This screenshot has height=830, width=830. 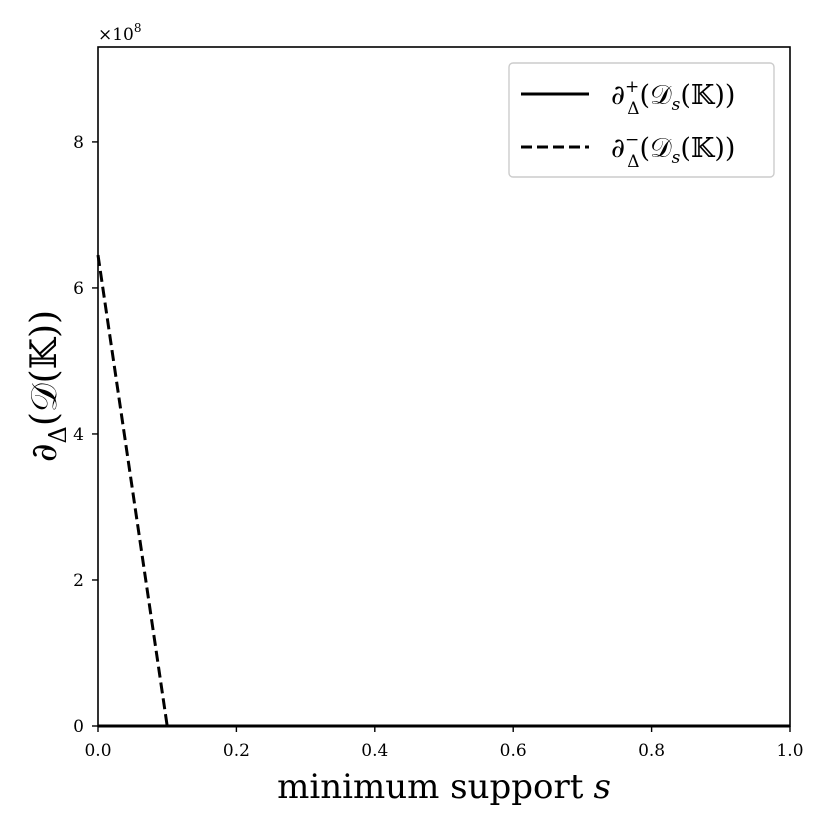 I want to click on legend-entry-upper: ∂+ Δ(𝒟s(𝕂)), so click(x=673, y=98).